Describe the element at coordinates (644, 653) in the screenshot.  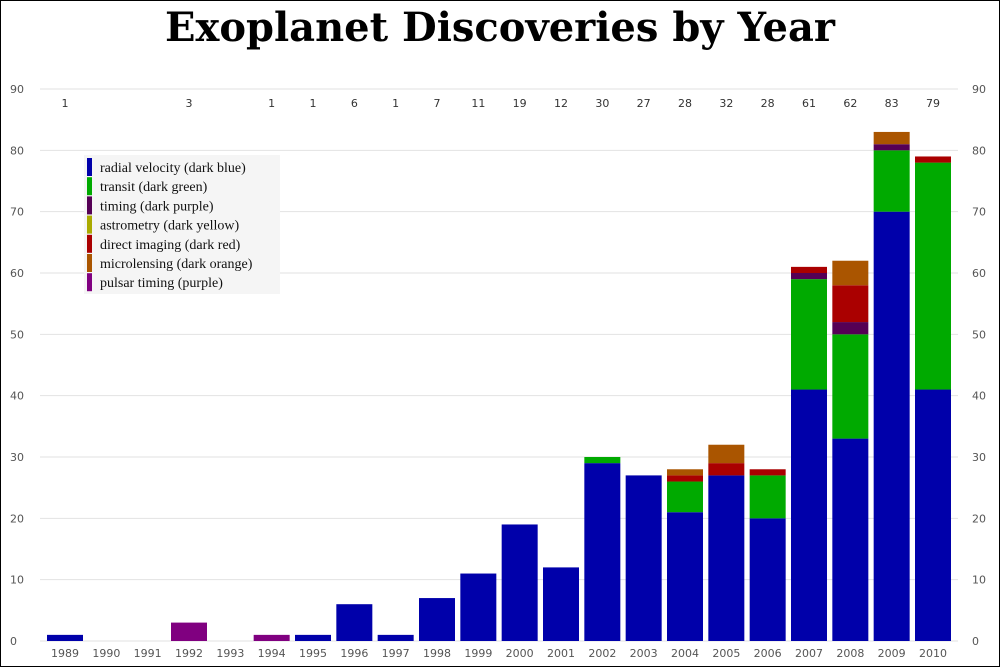
I see `x-tick-label: 2003` at that location.